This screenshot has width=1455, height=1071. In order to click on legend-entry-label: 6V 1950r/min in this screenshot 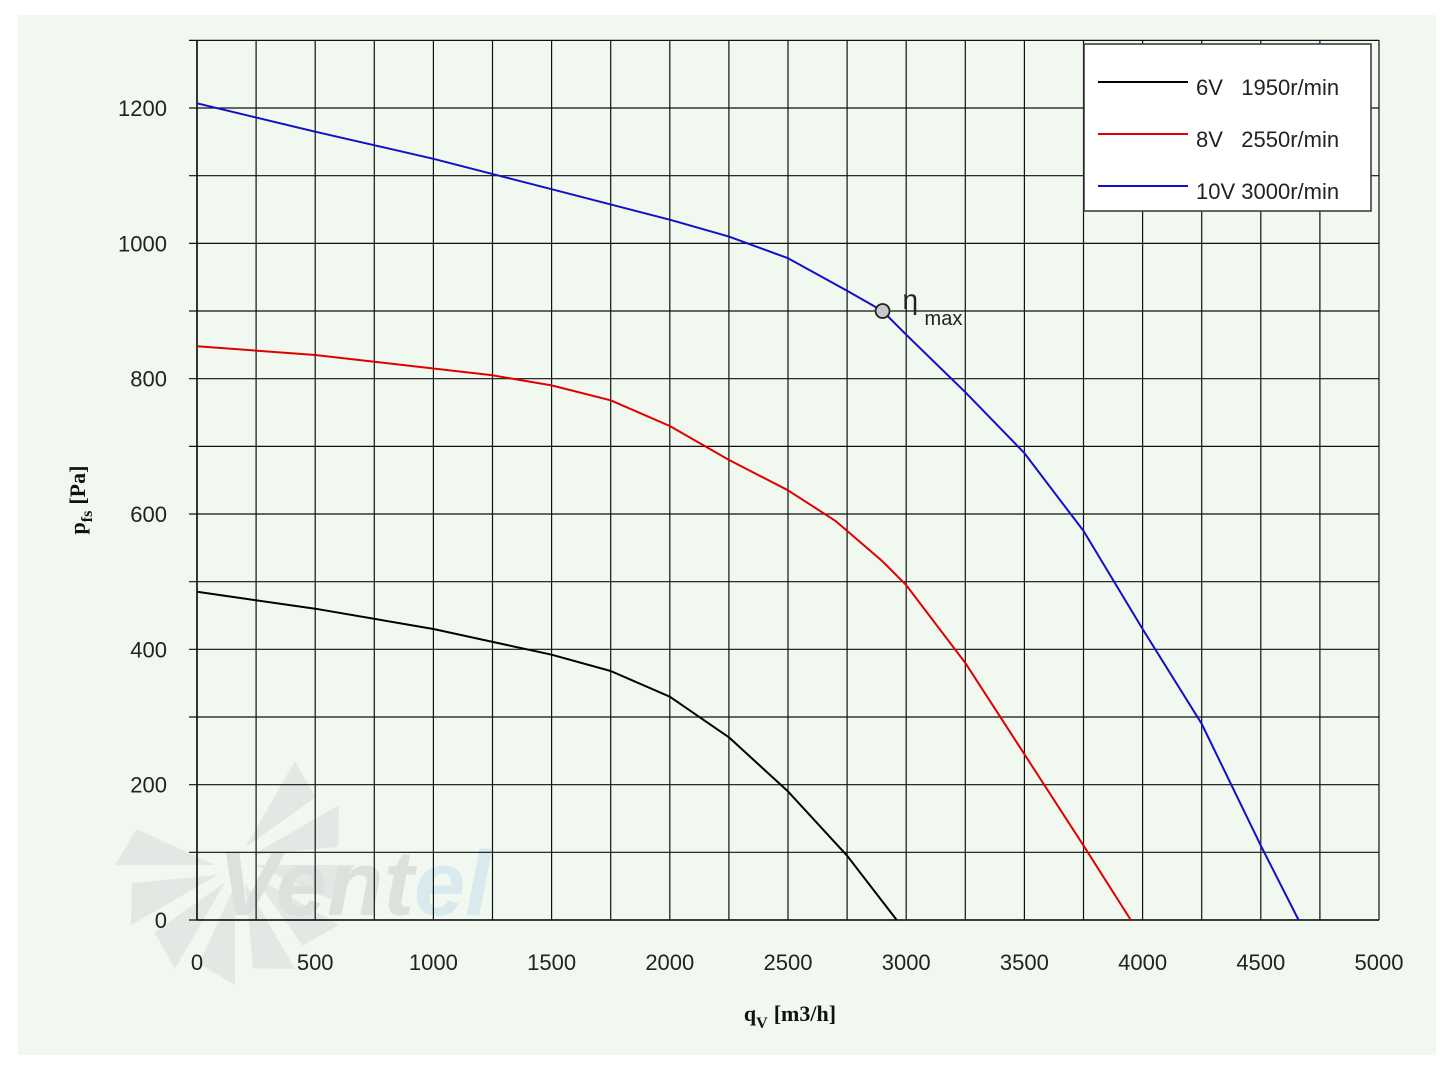, I will do `click(1267, 87)`.